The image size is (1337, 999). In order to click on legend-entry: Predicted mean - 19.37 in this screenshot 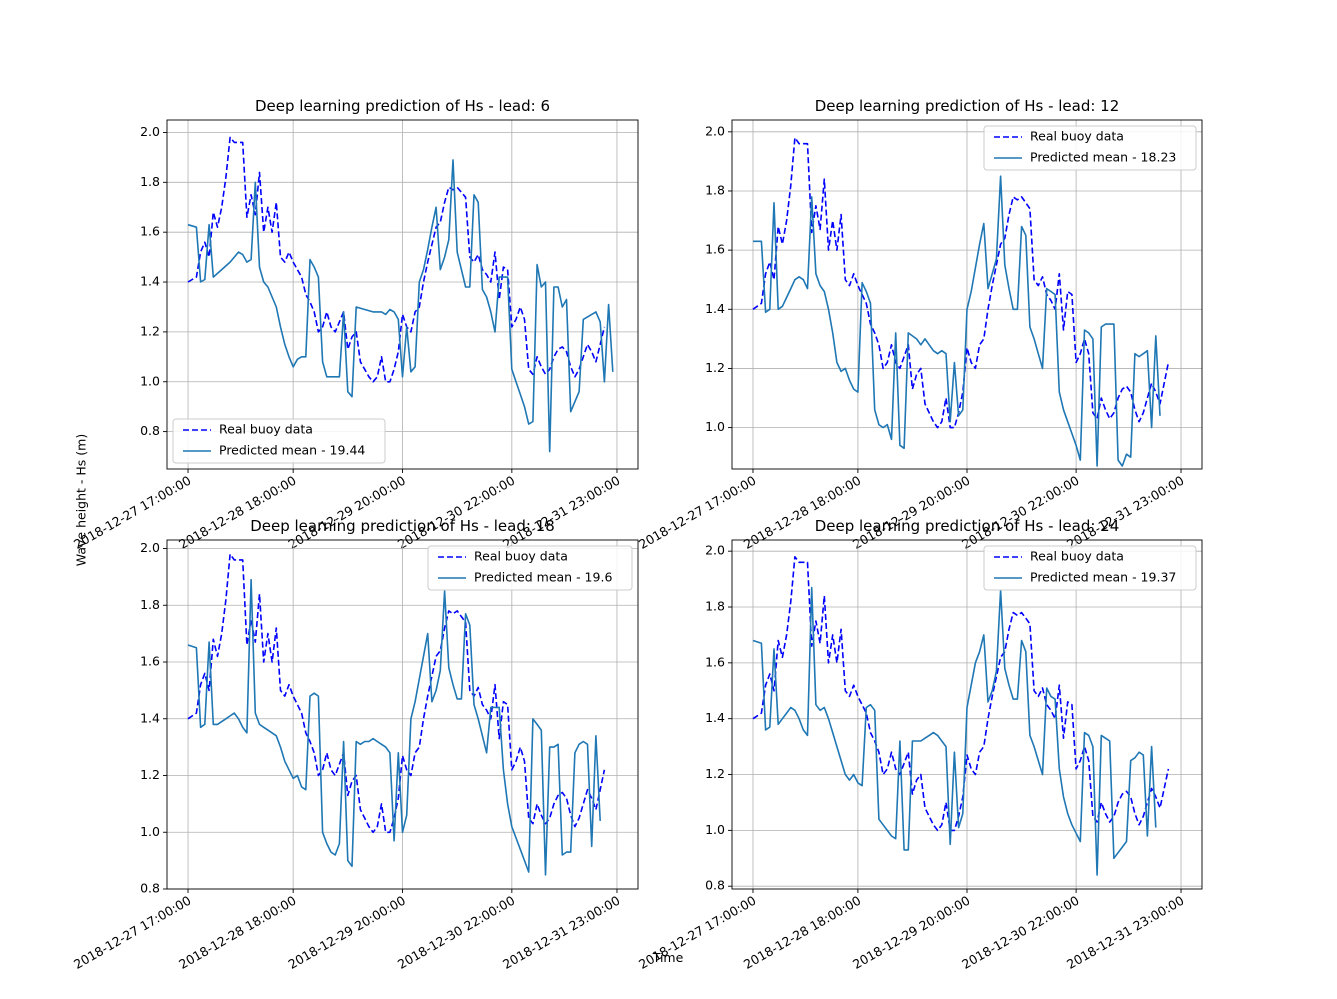, I will do `click(1103, 577)`.